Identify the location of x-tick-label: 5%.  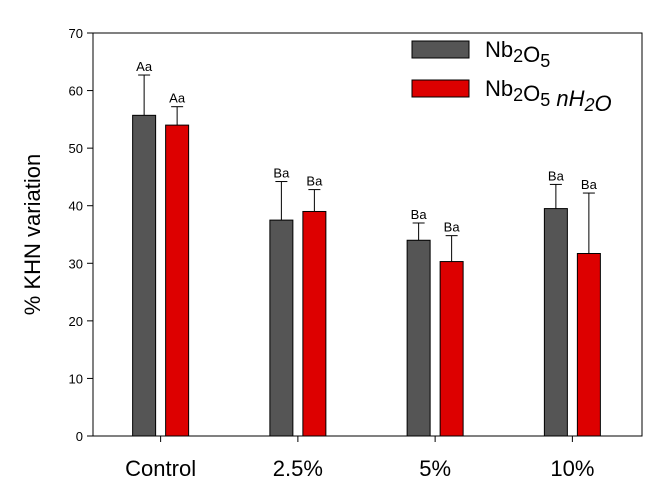
(435, 468).